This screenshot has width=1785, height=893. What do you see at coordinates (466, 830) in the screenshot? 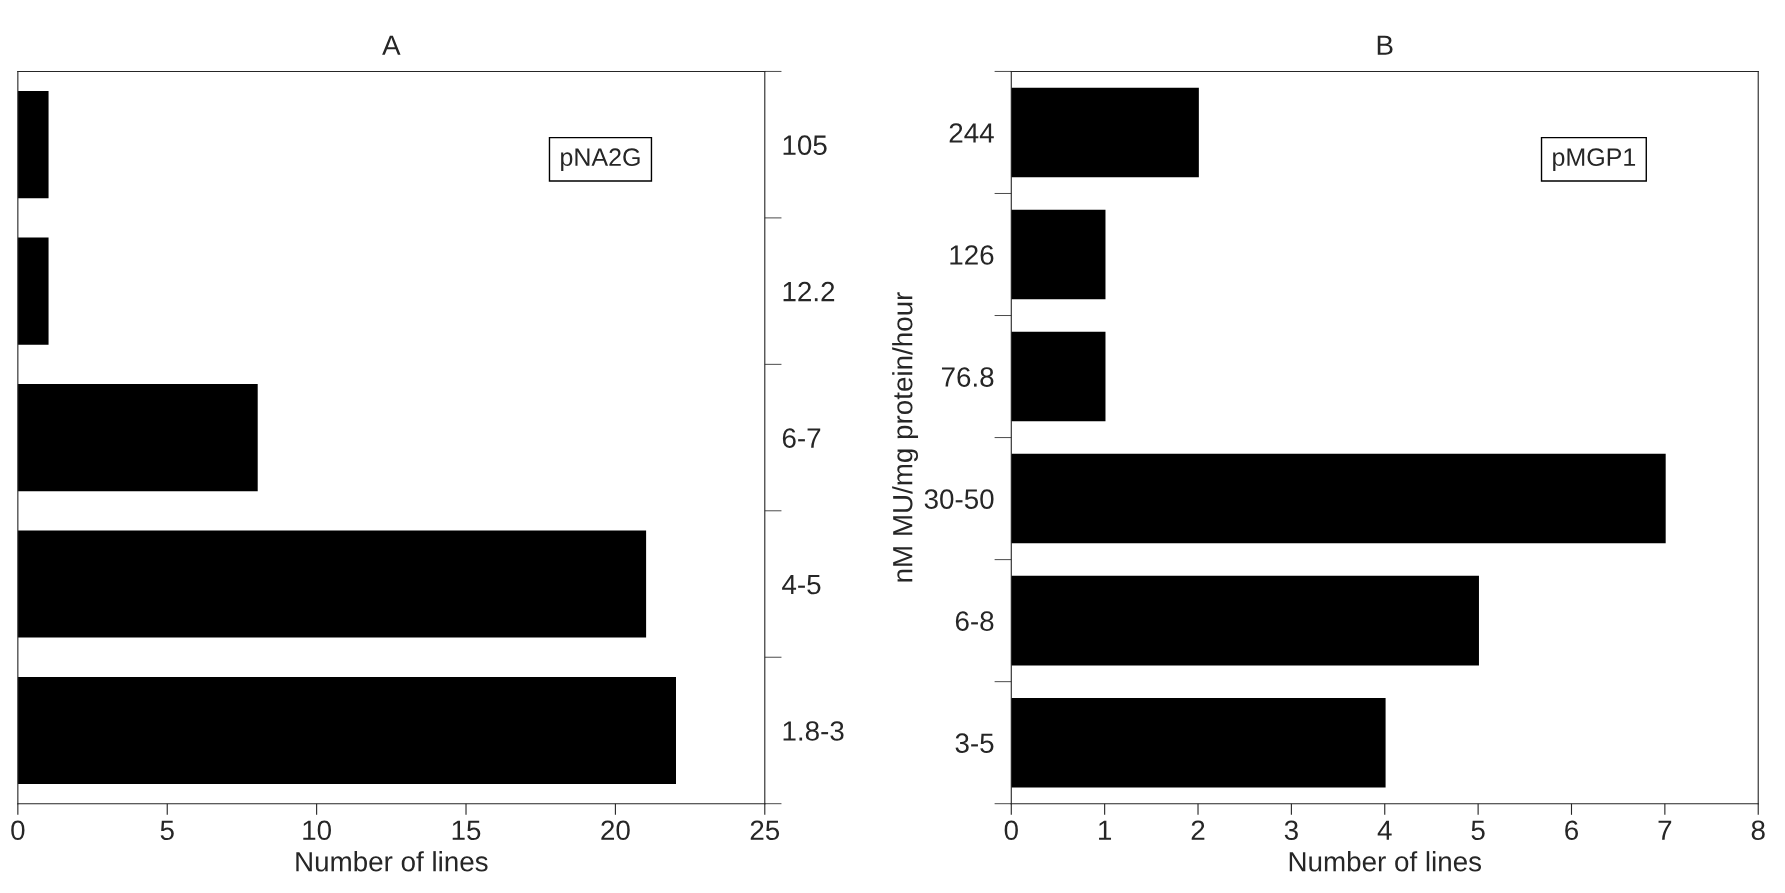
I see `x-tick-label: 15` at bounding box center [466, 830].